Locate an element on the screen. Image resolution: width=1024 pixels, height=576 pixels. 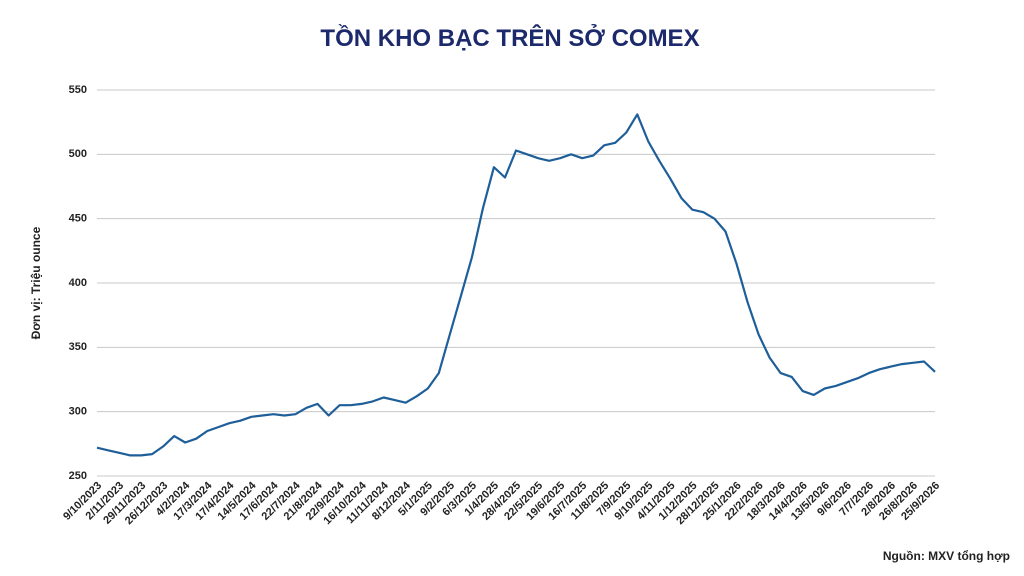
y-tick-label: 550 is located at coordinates (78, 90).